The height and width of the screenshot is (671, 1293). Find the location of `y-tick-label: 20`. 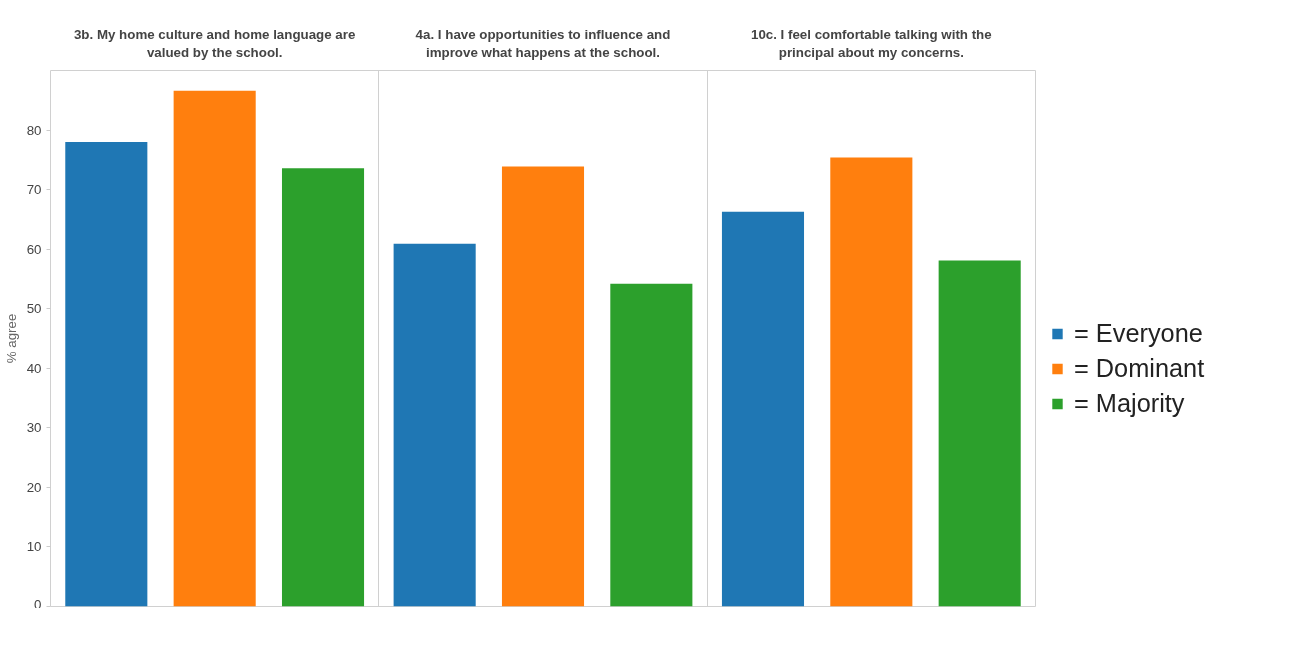

y-tick-label: 20 is located at coordinates (34, 487).